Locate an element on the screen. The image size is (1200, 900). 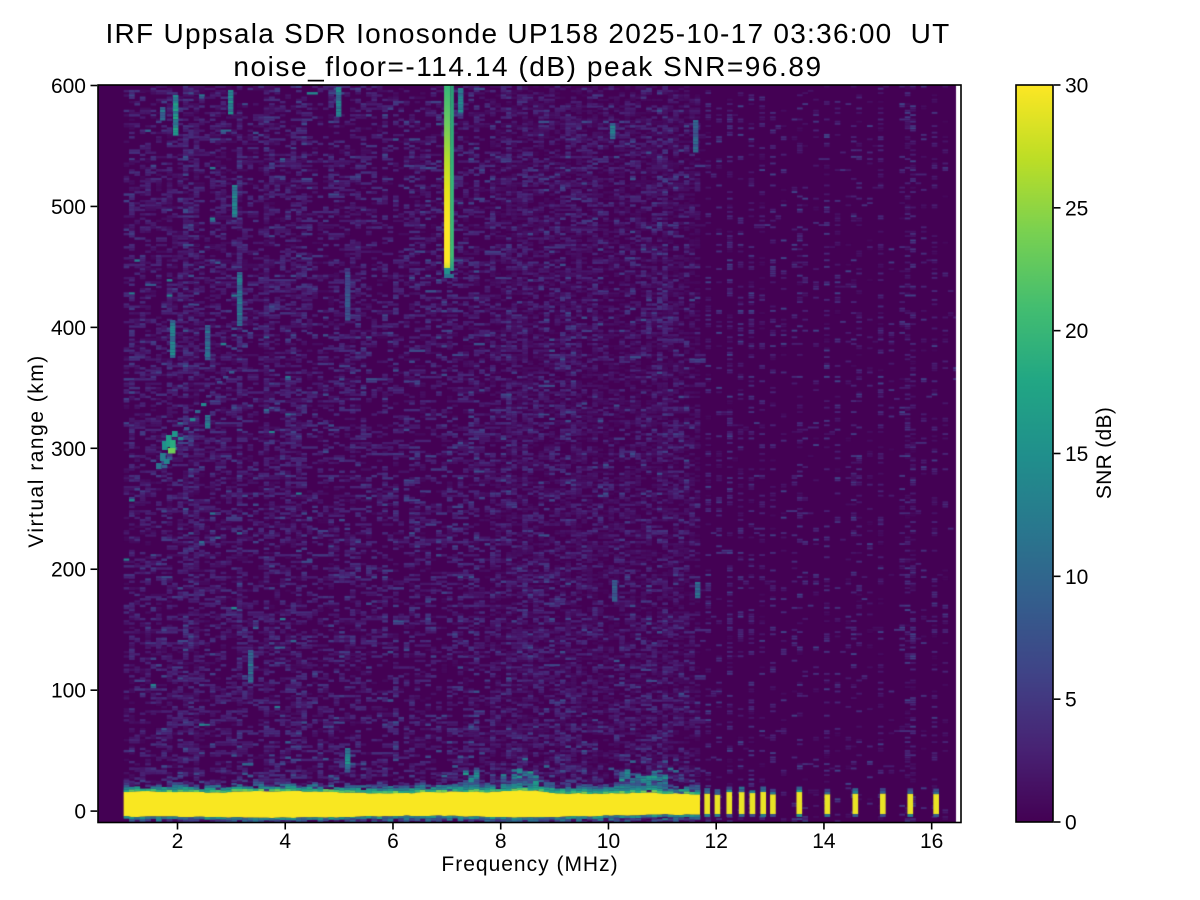
svg-text: 200 is located at coordinates (68, 570).